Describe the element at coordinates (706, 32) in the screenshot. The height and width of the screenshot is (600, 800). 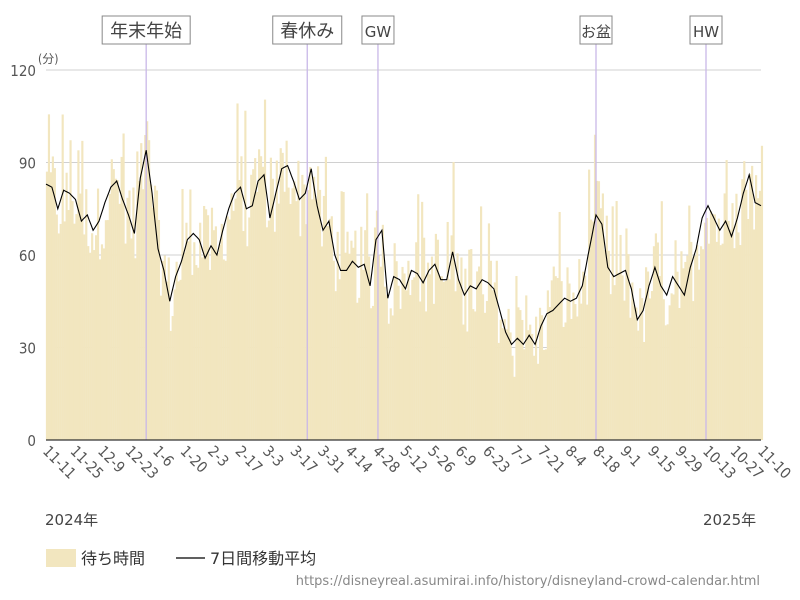
I see `annotation-label: HW` at that location.